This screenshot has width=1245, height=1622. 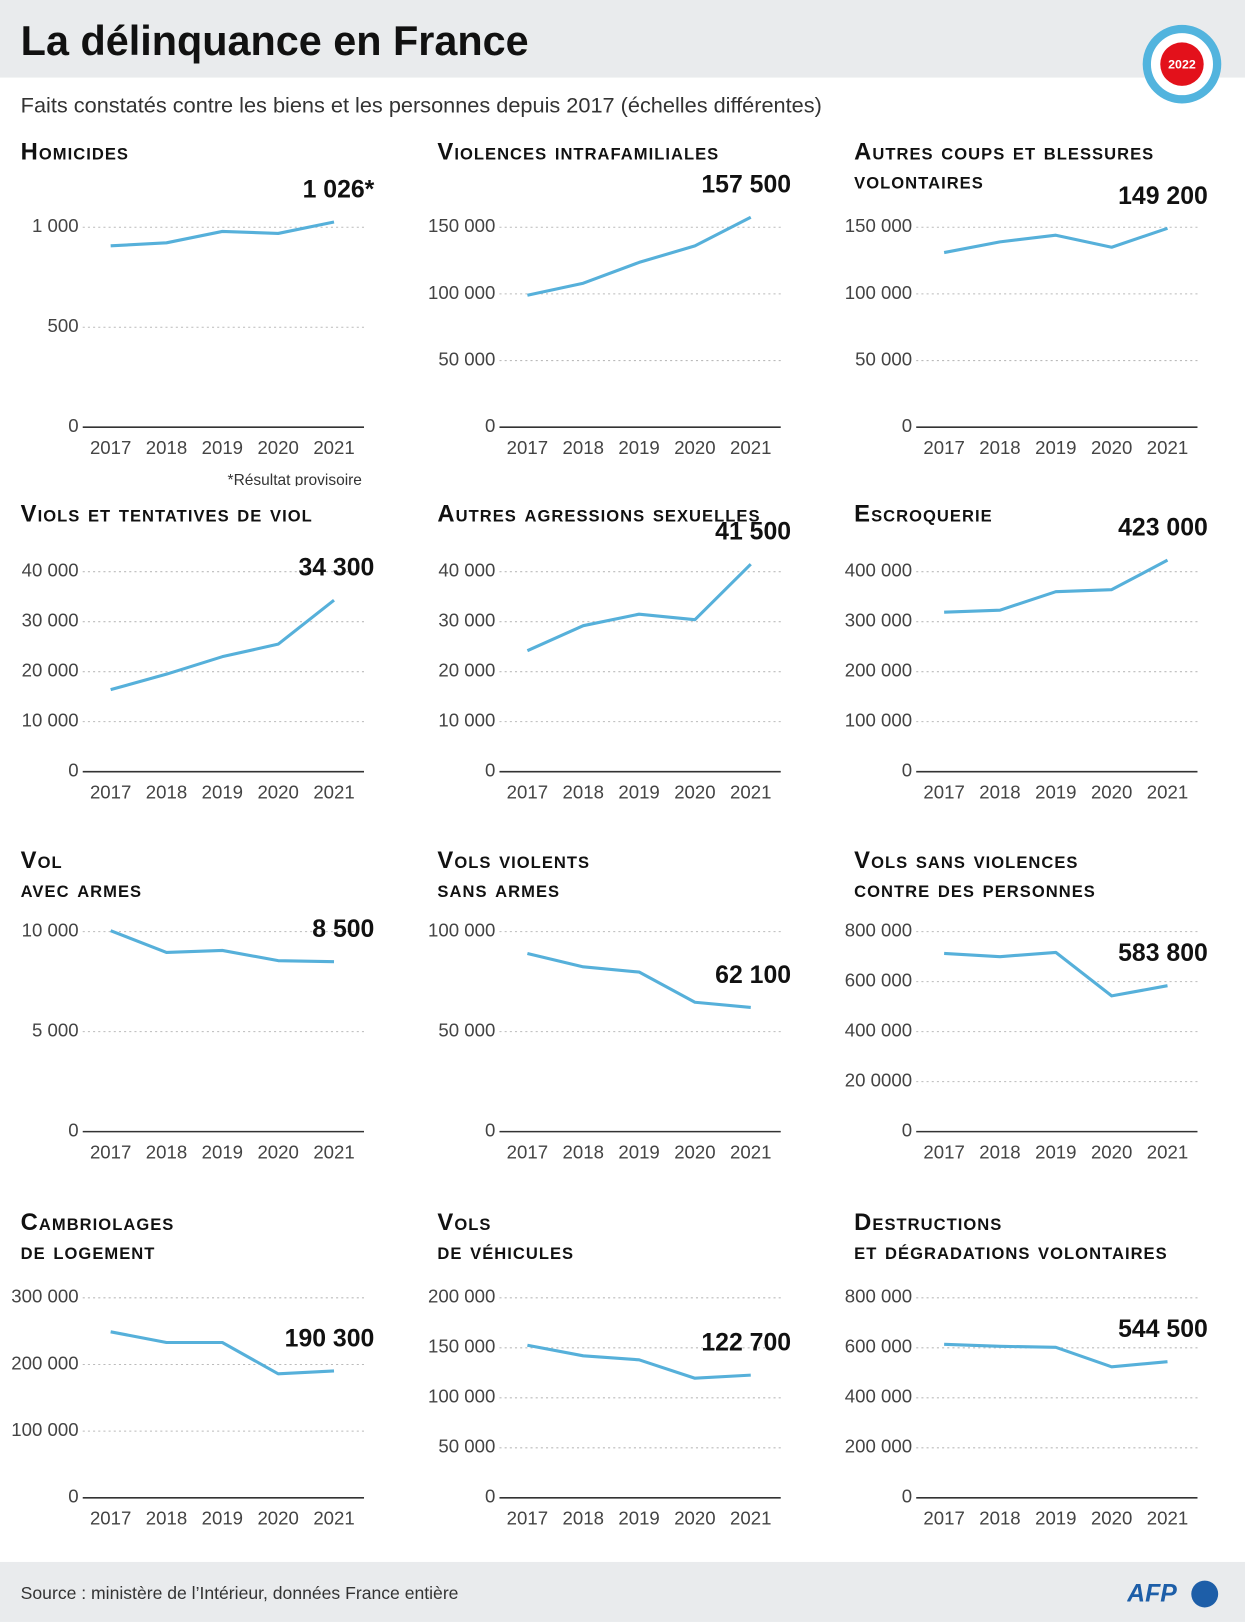 What do you see at coordinates (753, 532) in the screenshot?
I see `value-label: 41 500` at bounding box center [753, 532].